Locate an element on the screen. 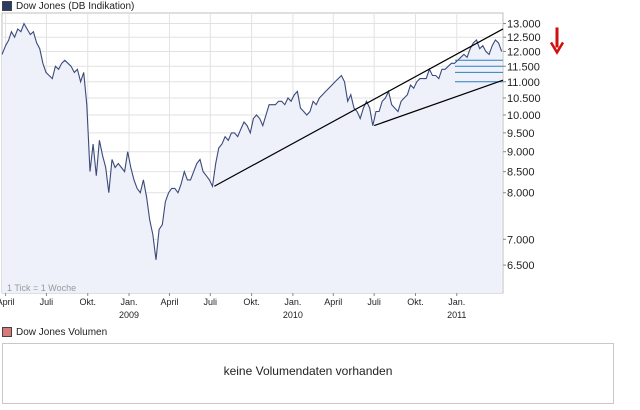 This screenshot has width=640, height=410. y-tick-label: 10.500 is located at coordinates (524, 99).